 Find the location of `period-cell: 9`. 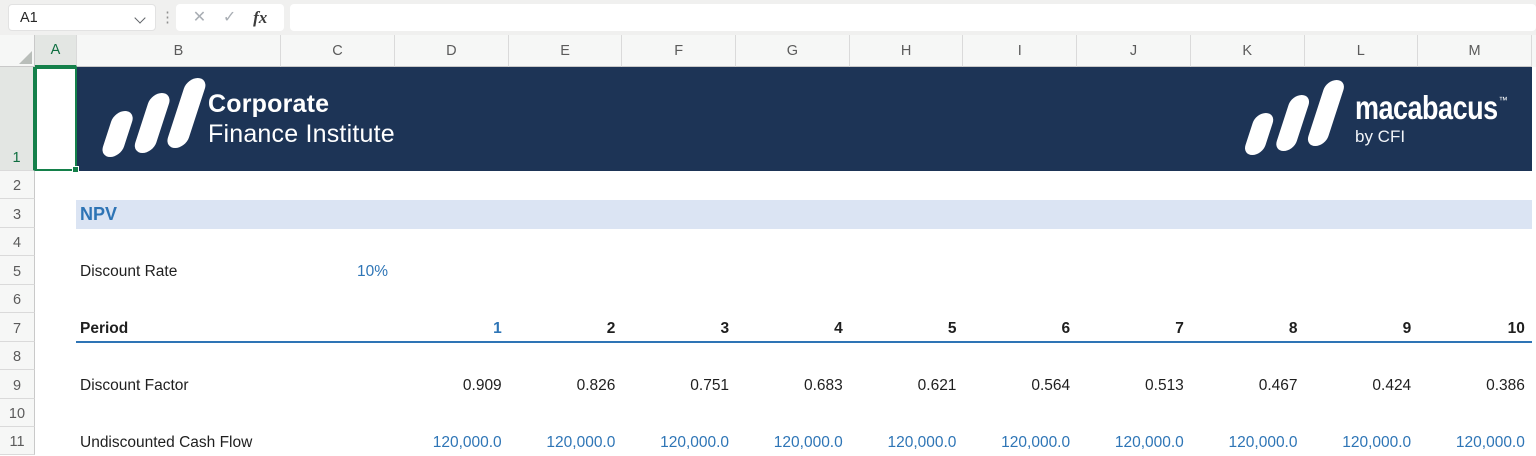

period-cell: 9 is located at coordinates (1407, 328).